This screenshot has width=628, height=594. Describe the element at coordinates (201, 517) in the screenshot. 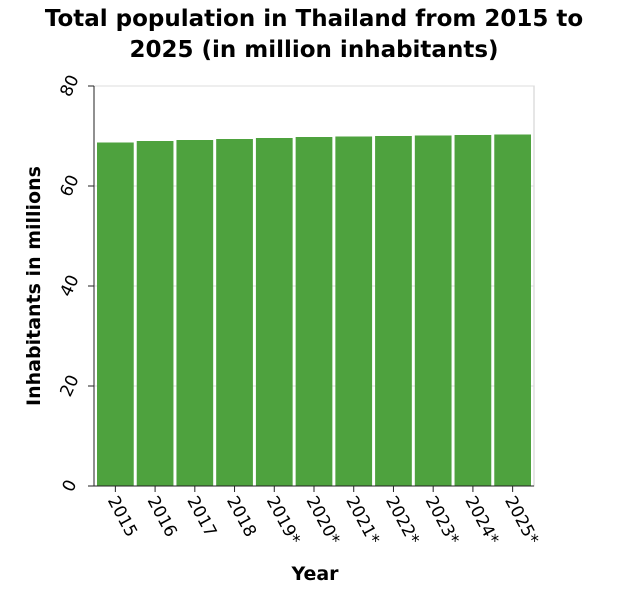

I see `x-tick-label: 2017` at that location.